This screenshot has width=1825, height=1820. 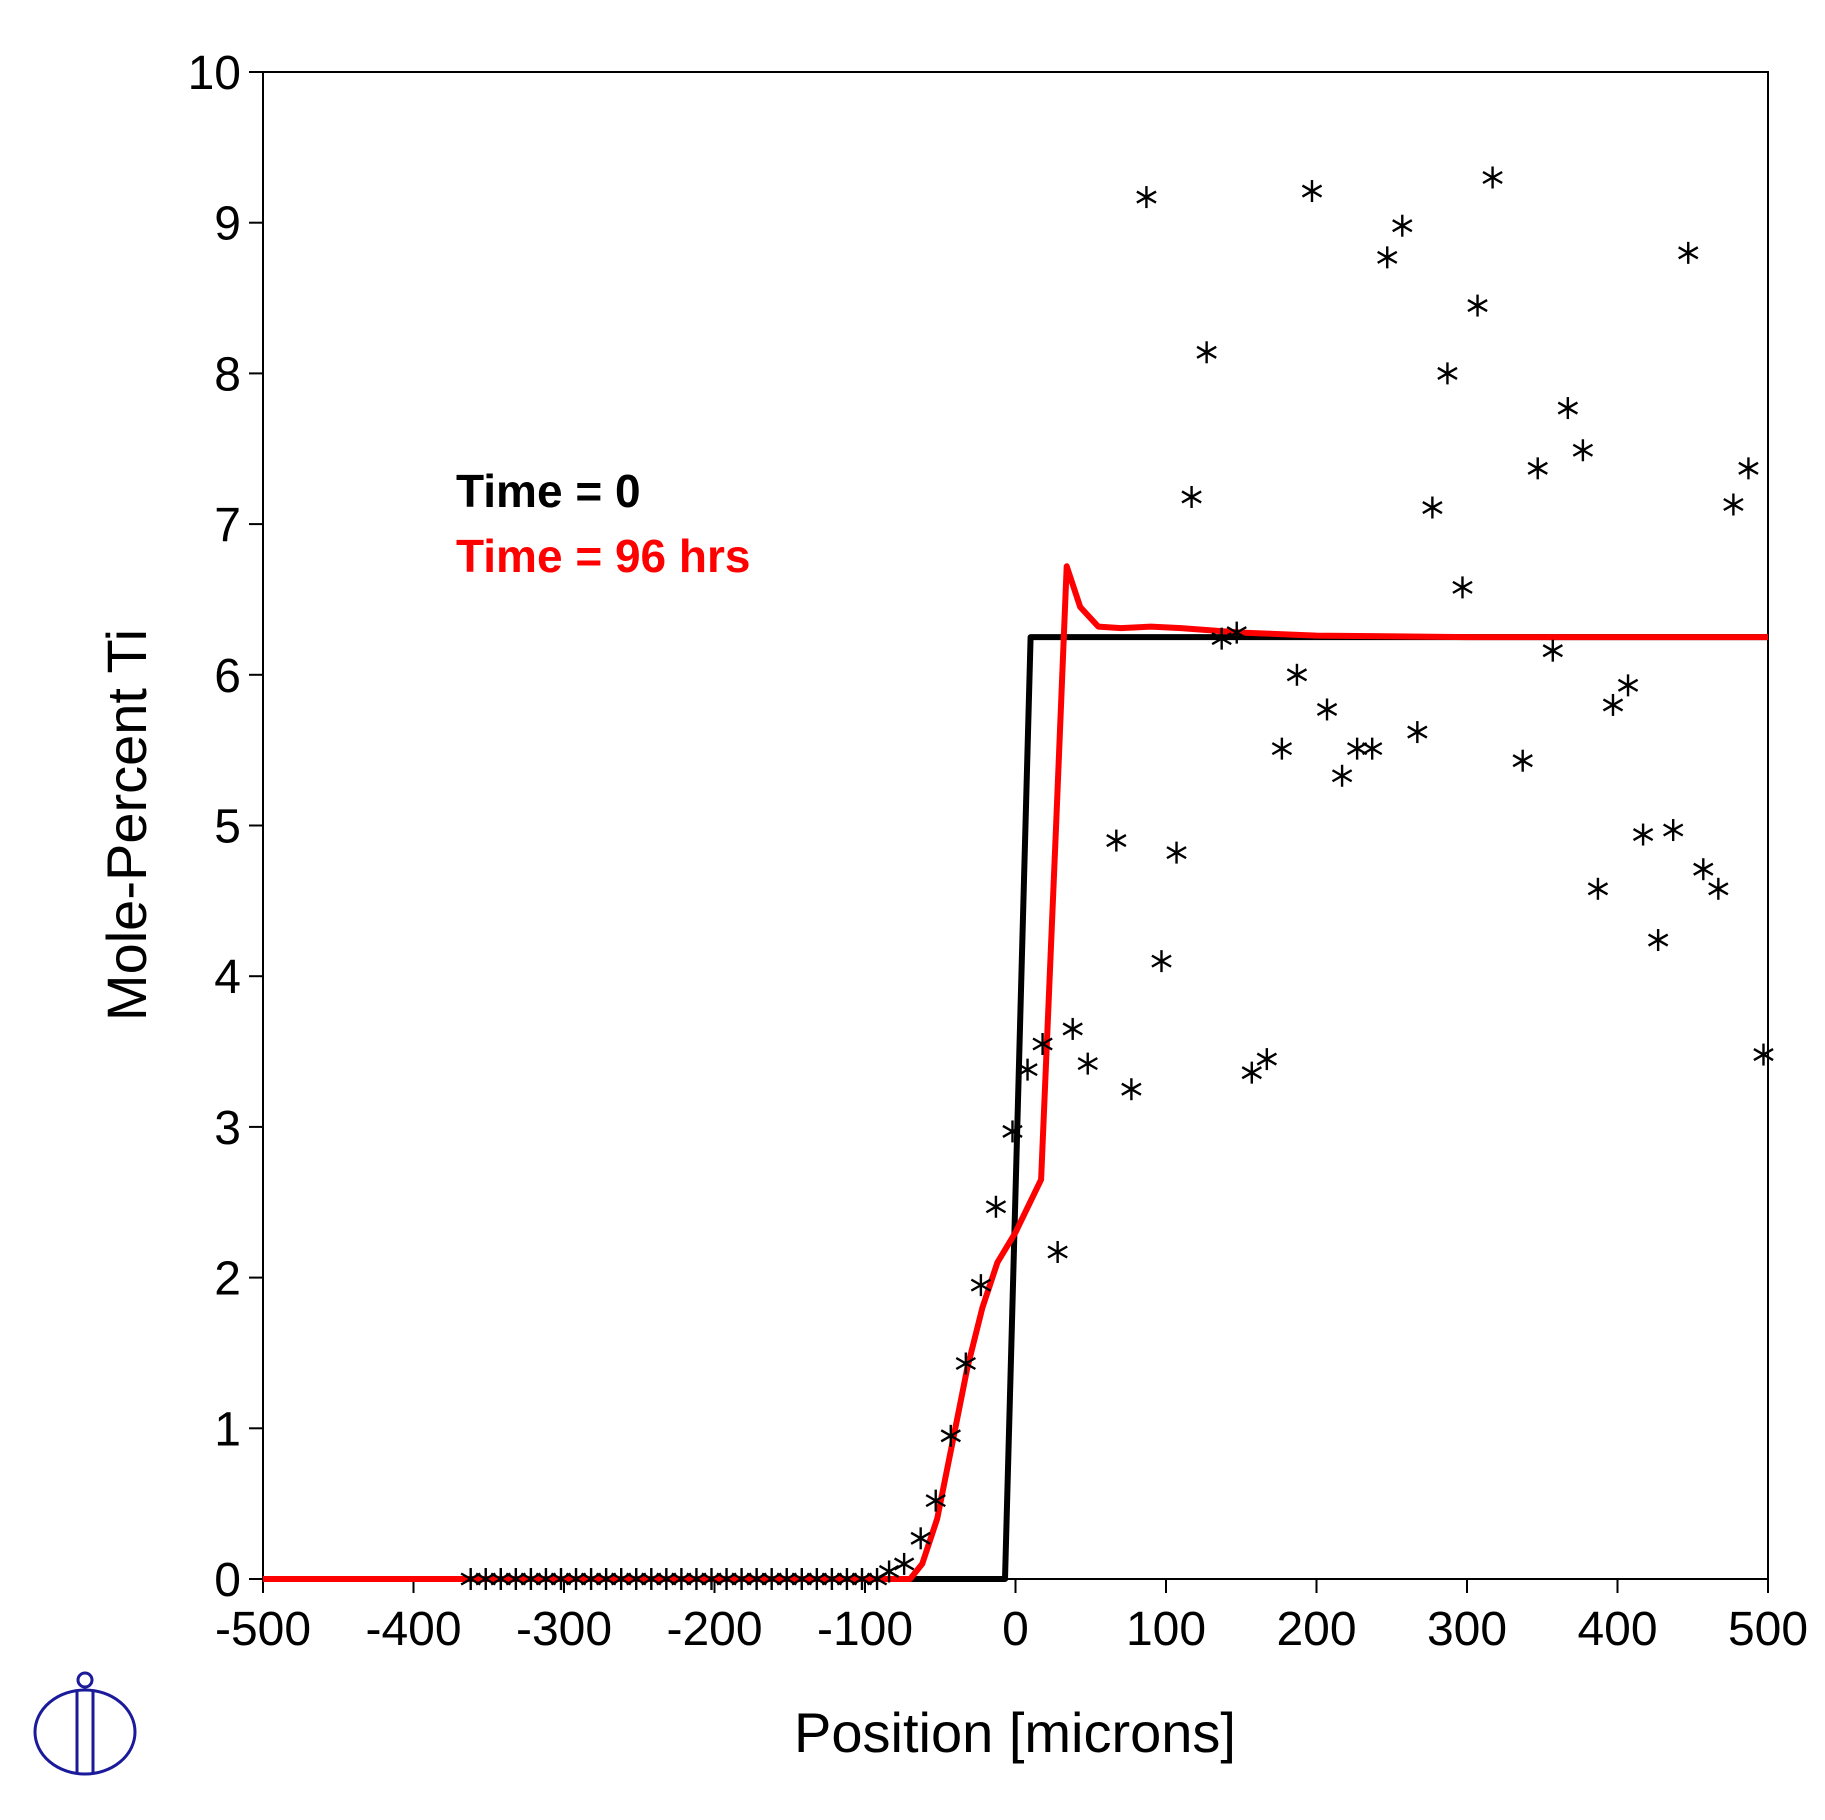 What do you see at coordinates (227, 1279) in the screenshot?
I see `y-tick-label: 2` at bounding box center [227, 1279].